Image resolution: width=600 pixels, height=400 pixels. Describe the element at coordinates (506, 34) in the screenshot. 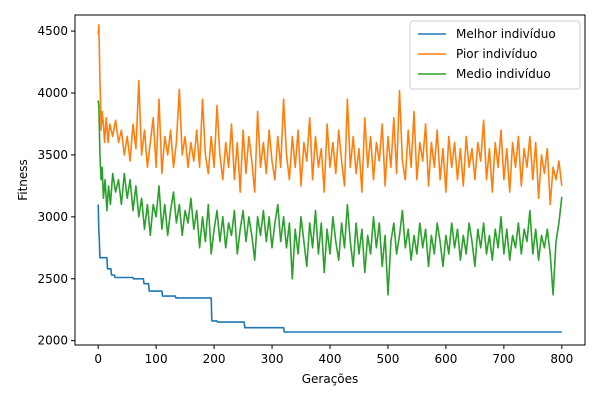

I see `legend-label-melhor: Melhor indivíduo` at that location.